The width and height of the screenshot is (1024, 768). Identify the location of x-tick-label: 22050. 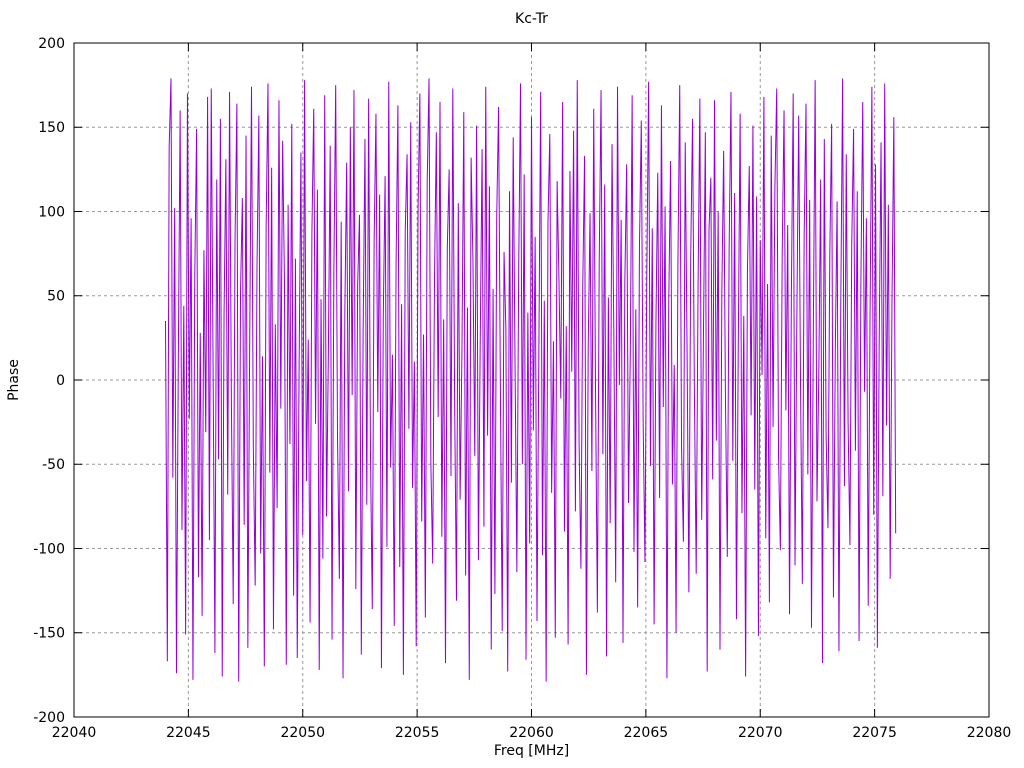
(302, 733).